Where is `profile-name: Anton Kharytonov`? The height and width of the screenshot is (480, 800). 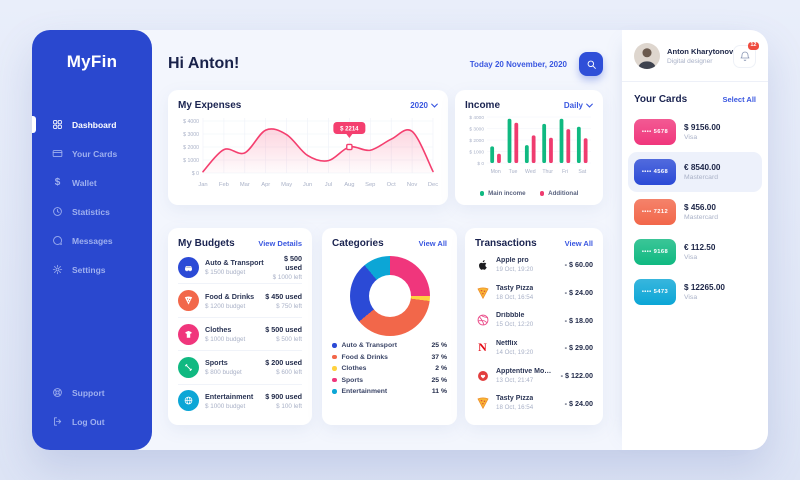
profile-name: Anton Kharytonov is located at coordinates (700, 51).